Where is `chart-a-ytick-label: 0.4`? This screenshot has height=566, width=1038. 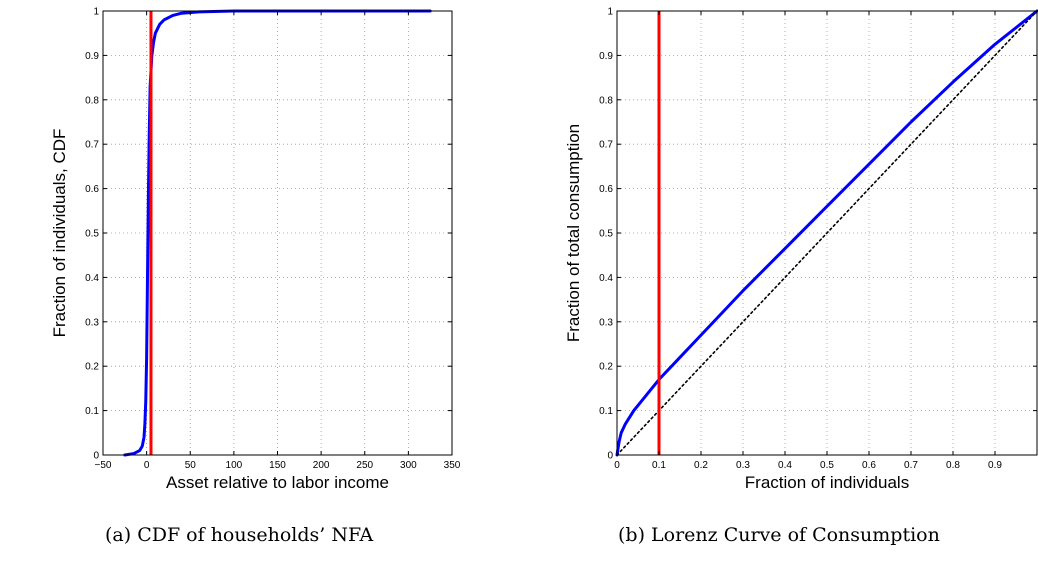 chart-a-ytick-label: 0.4 is located at coordinates (92, 278).